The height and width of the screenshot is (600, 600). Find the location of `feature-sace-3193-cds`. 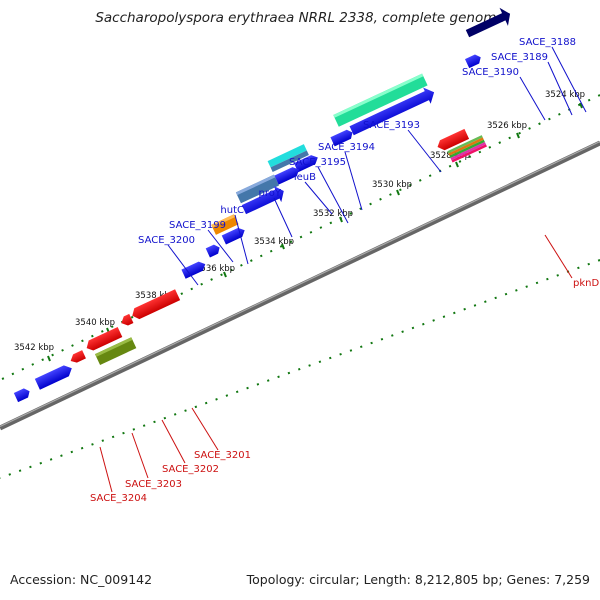

feature-sace-3193-cds is located at coordinates (393, 111).